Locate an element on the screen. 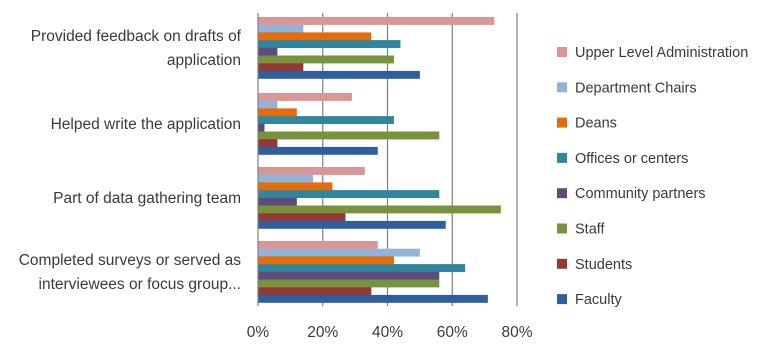  category-label-line: Part of data gathering team is located at coordinates (147, 198).